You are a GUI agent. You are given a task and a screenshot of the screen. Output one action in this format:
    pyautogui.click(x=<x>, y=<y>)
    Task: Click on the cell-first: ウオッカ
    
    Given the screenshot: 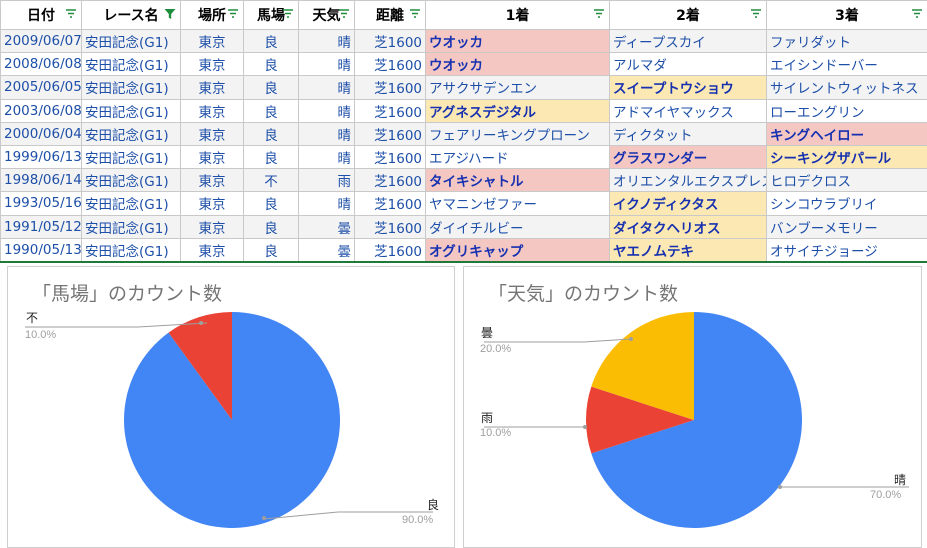 What is the action you would take?
    pyautogui.click(x=517, y=41)
    